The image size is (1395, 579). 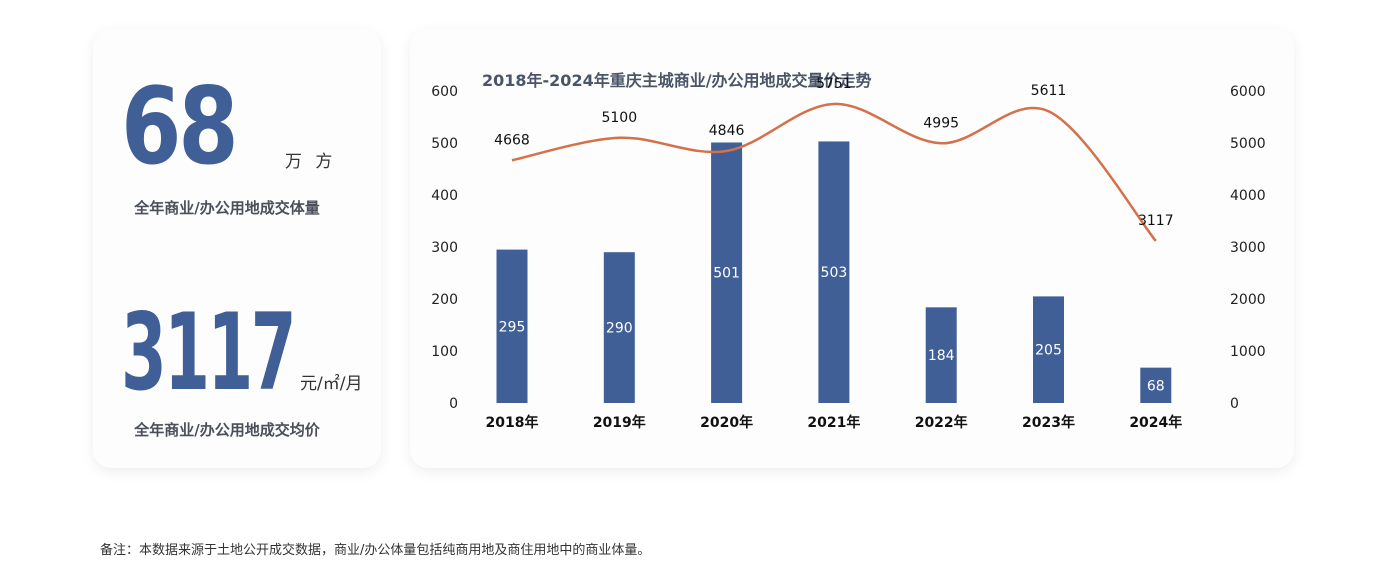 I want to click on bar-value-label: 205, so click(x=1048, y=351).